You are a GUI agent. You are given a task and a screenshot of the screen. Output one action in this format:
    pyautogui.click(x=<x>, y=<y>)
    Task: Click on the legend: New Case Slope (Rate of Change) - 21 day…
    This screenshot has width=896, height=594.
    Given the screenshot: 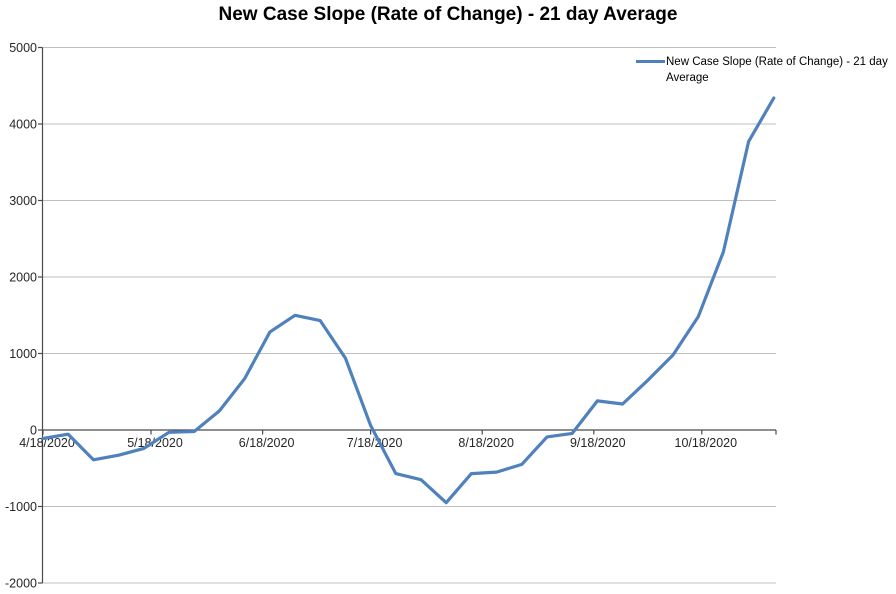 What is the action you would take?
    pyautogui.click(x=762, y=70)
    